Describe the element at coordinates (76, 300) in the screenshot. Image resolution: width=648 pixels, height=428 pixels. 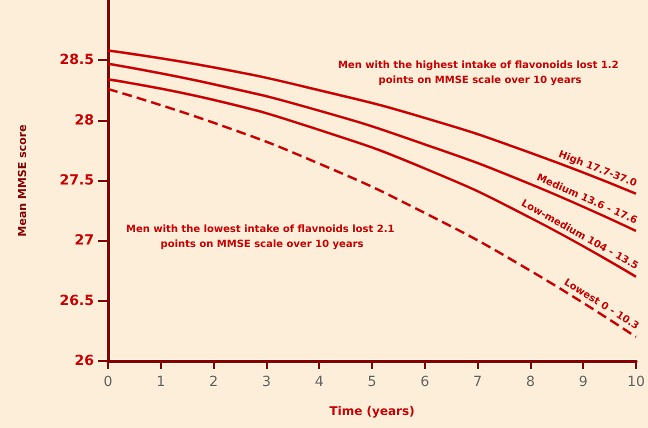
I see `y-tick-label: 26.5` at that location.